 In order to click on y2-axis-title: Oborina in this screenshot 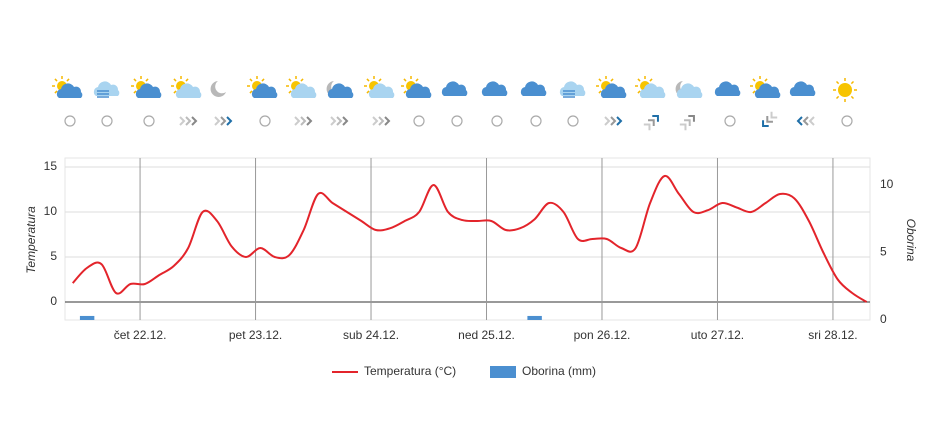, I will do `click(911, 240)`.